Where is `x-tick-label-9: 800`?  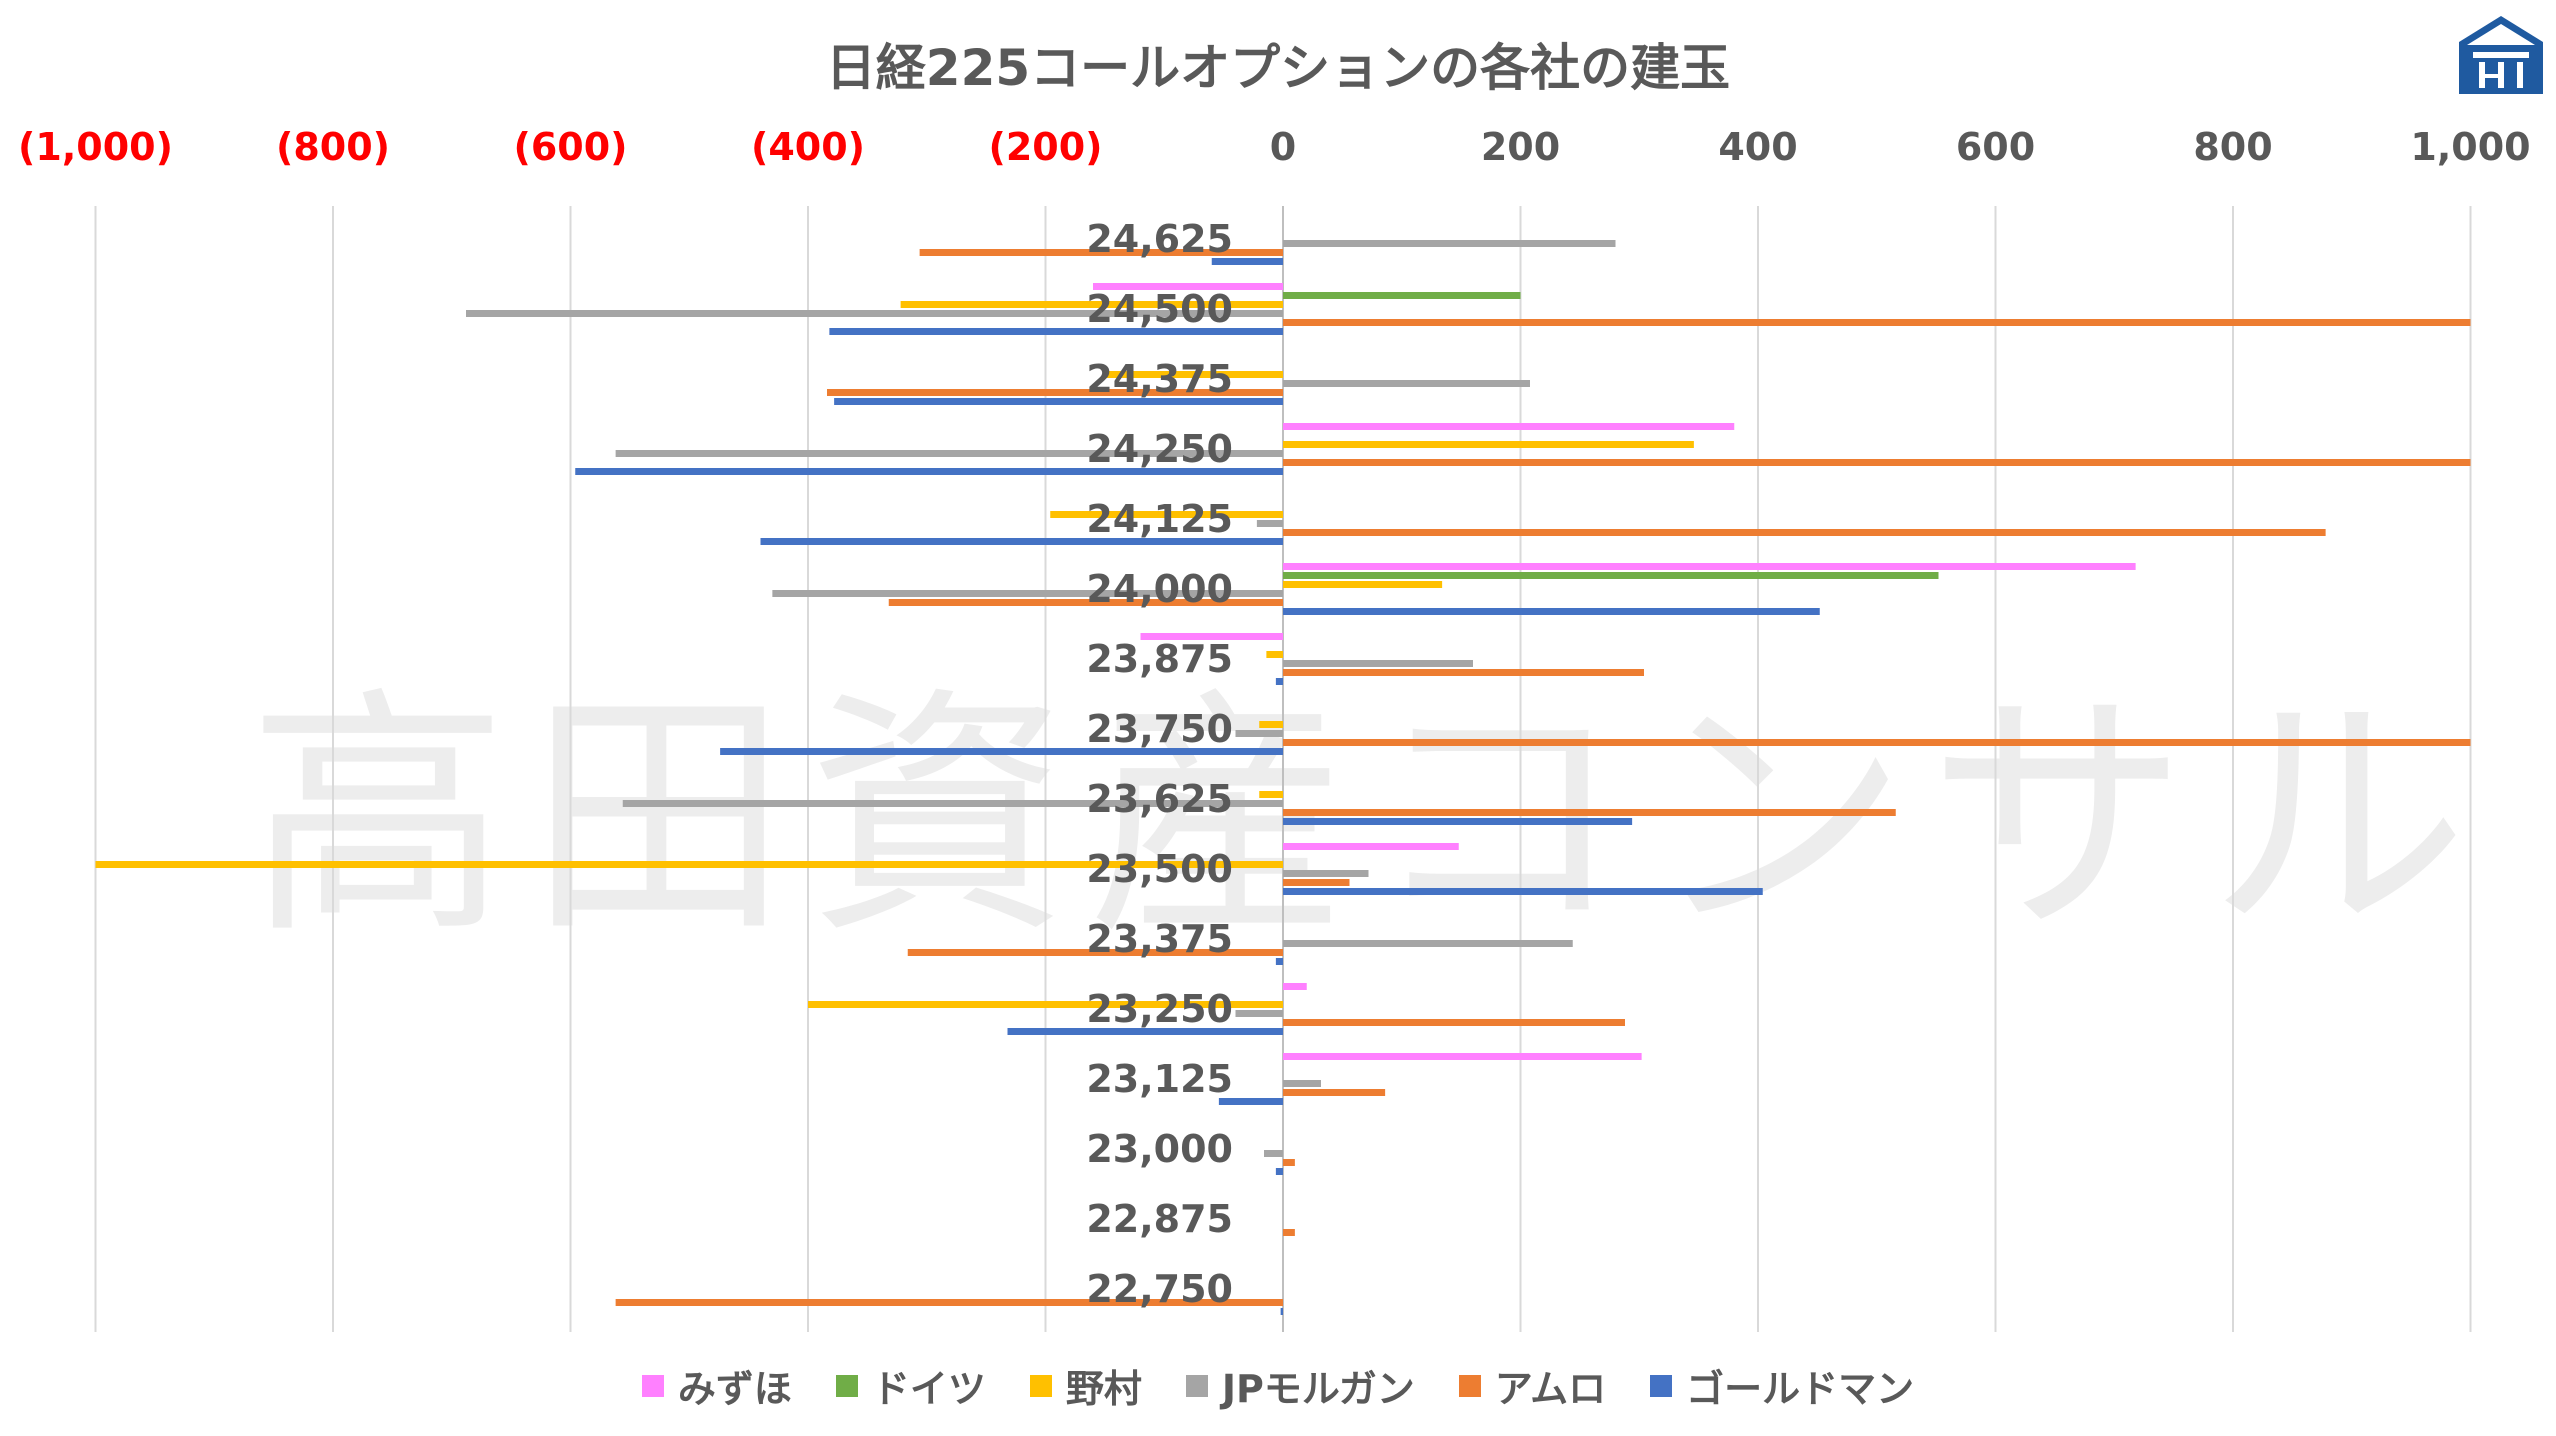
x-tick-label-9: 800 is located at coordinates (2232, 147).